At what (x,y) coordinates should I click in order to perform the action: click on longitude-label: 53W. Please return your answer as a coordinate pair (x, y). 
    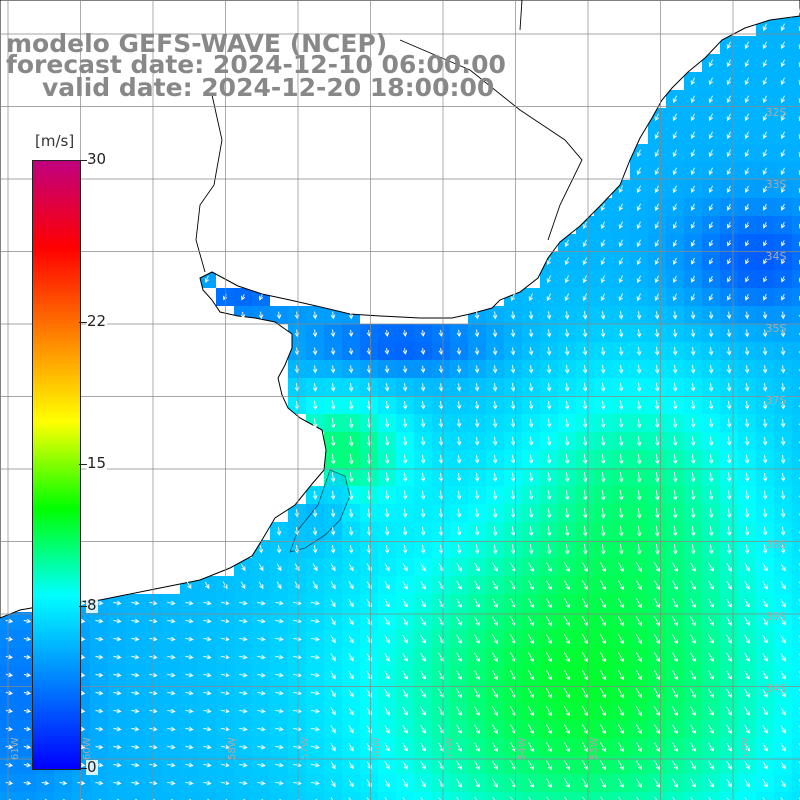
    Looking at the image, I should click on (594, 748).